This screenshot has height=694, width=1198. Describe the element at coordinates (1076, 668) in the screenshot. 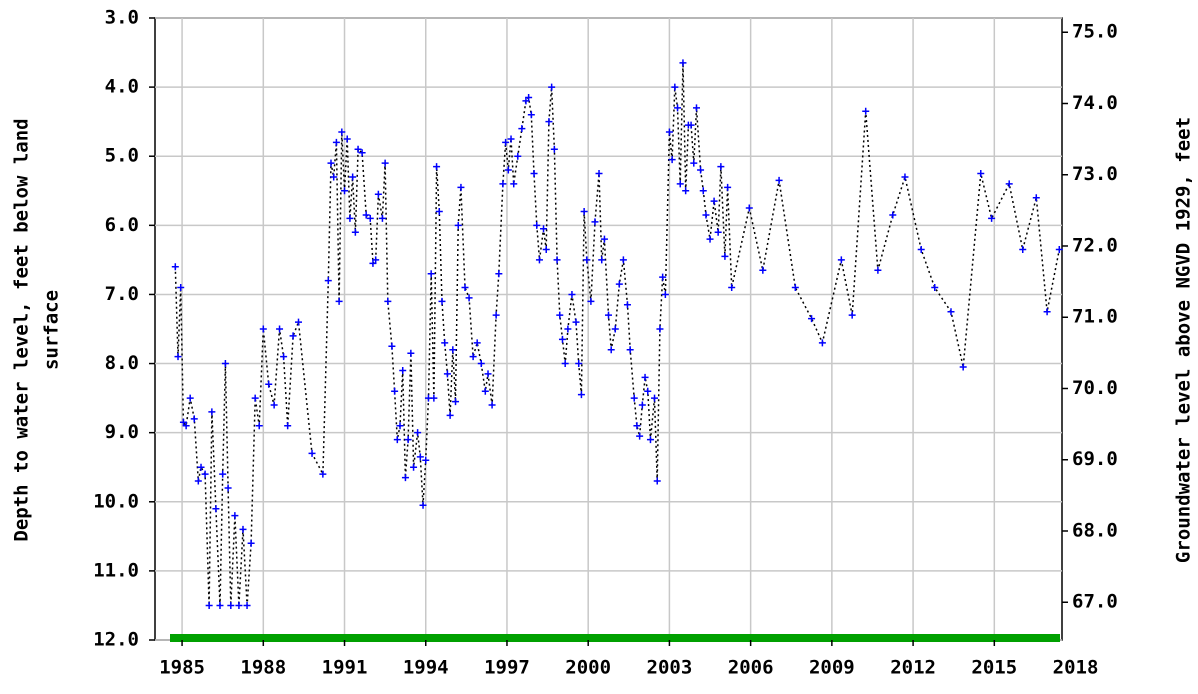

I see `x-tick-label: 2018` at that location.